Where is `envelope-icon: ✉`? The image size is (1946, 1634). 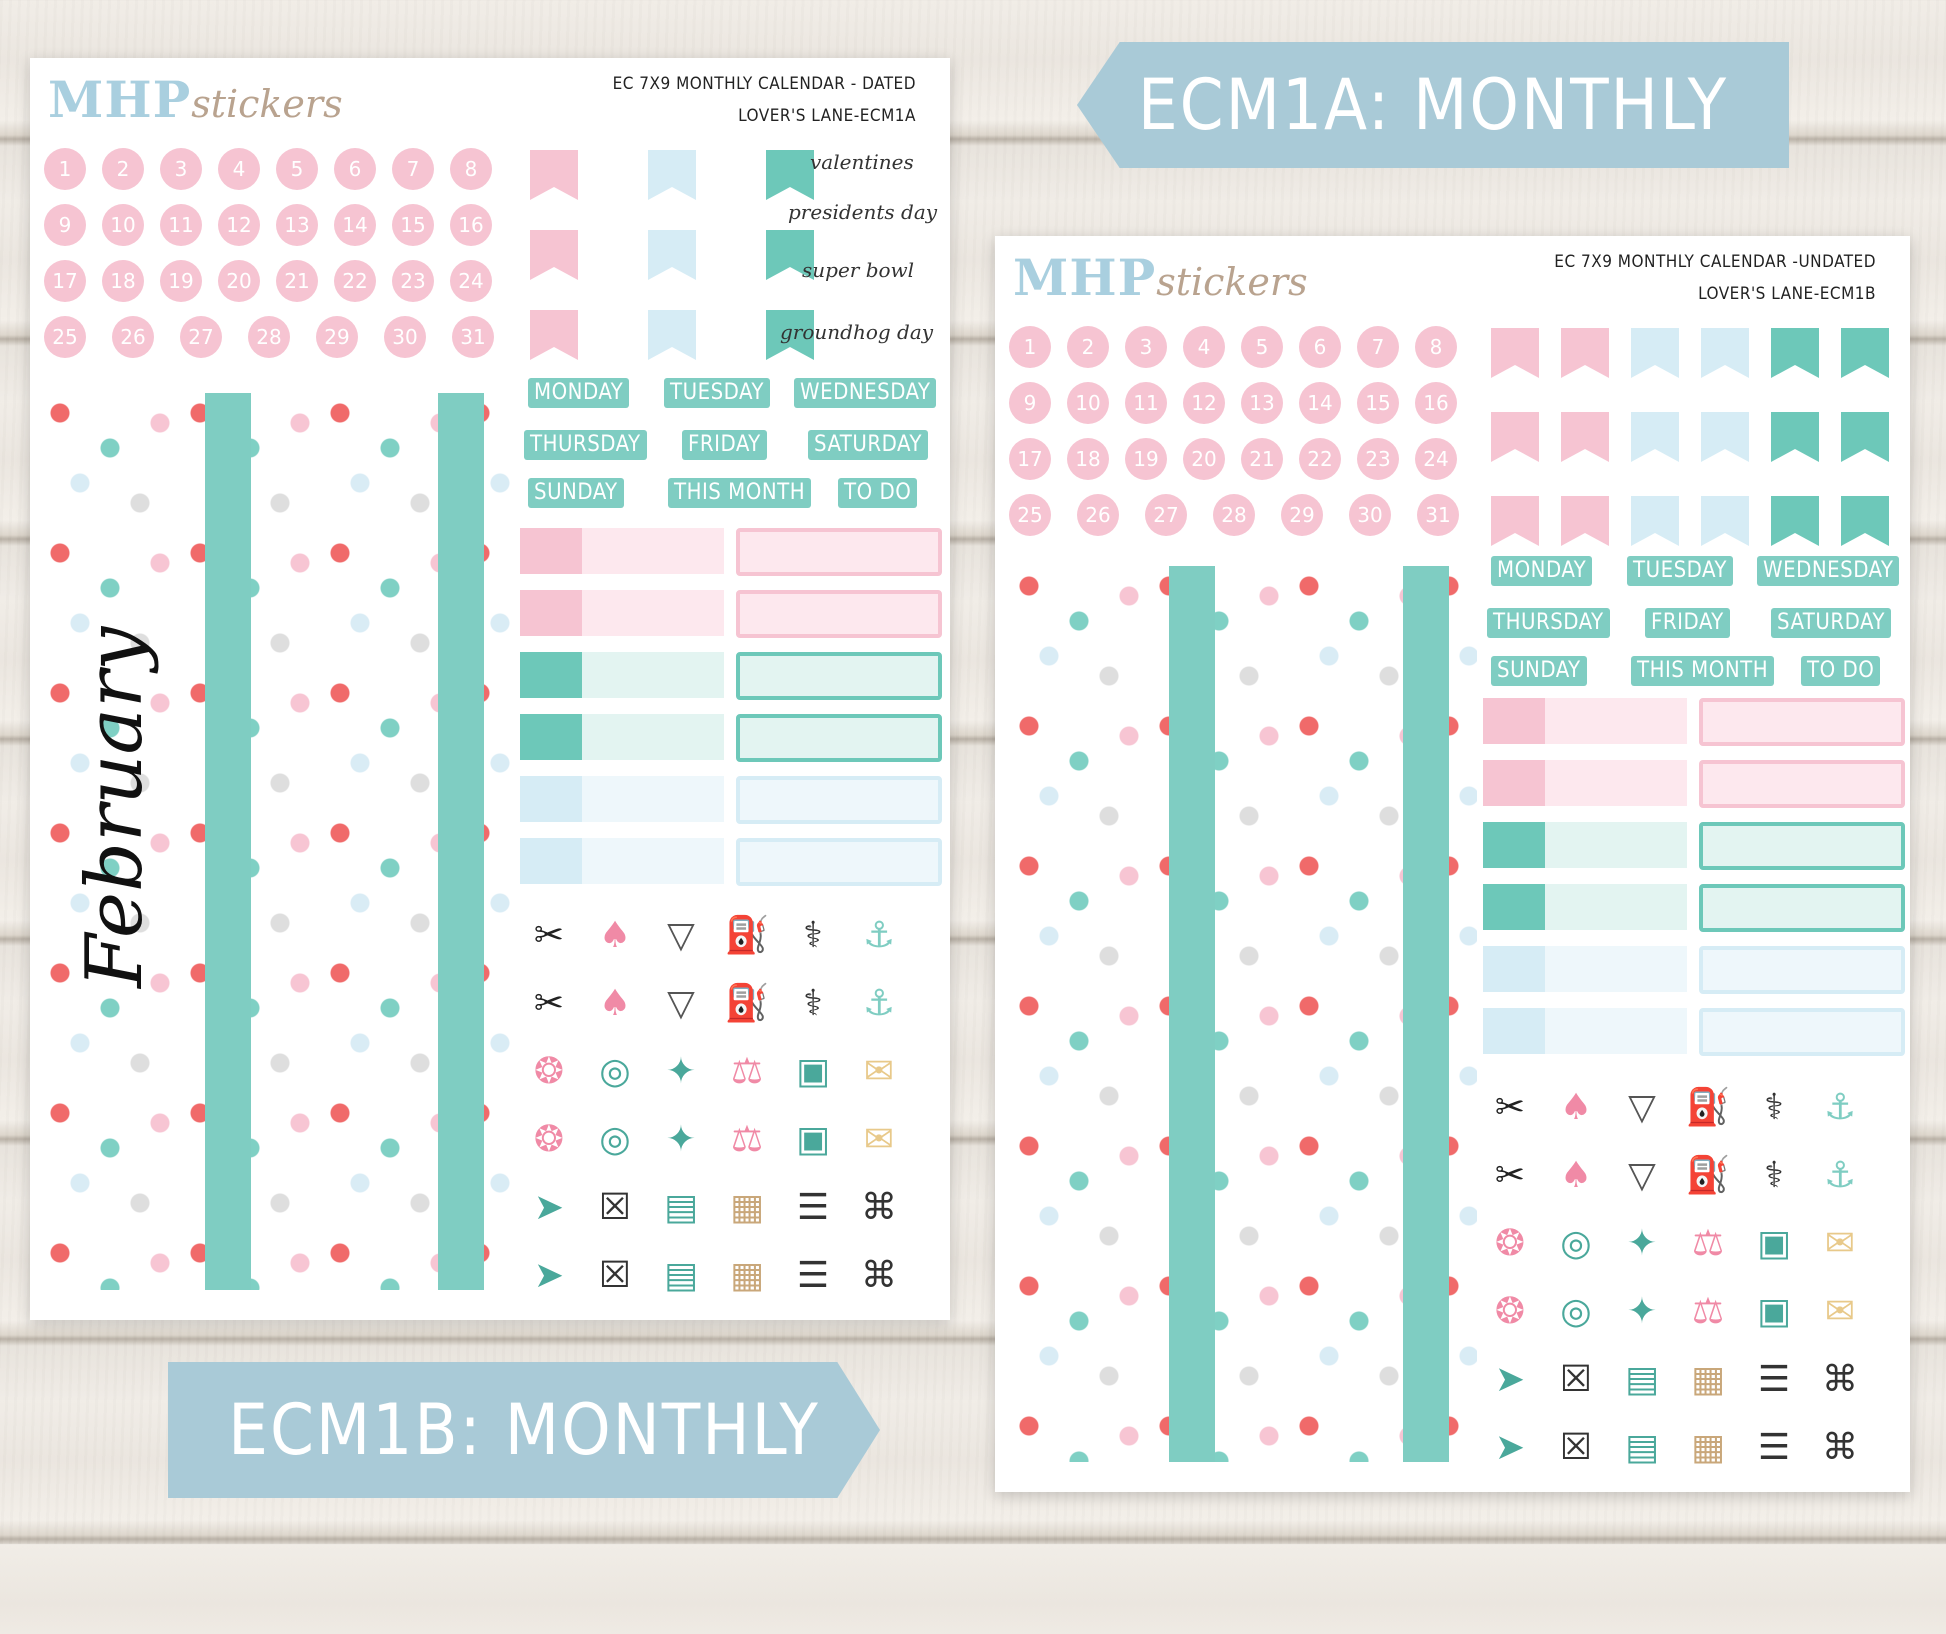
envelope-icon: ✉ is located at coordinates (879, 1139).